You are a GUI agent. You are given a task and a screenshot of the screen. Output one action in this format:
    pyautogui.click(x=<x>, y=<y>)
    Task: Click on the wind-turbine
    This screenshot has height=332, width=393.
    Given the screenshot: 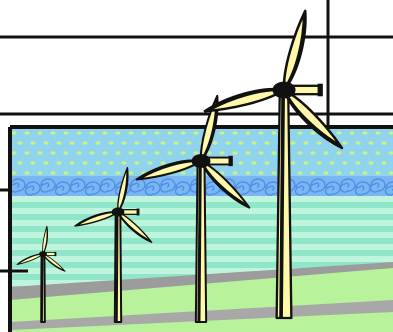 What is the action you would take?
    pyautogui.click(x=41, y=274)
    